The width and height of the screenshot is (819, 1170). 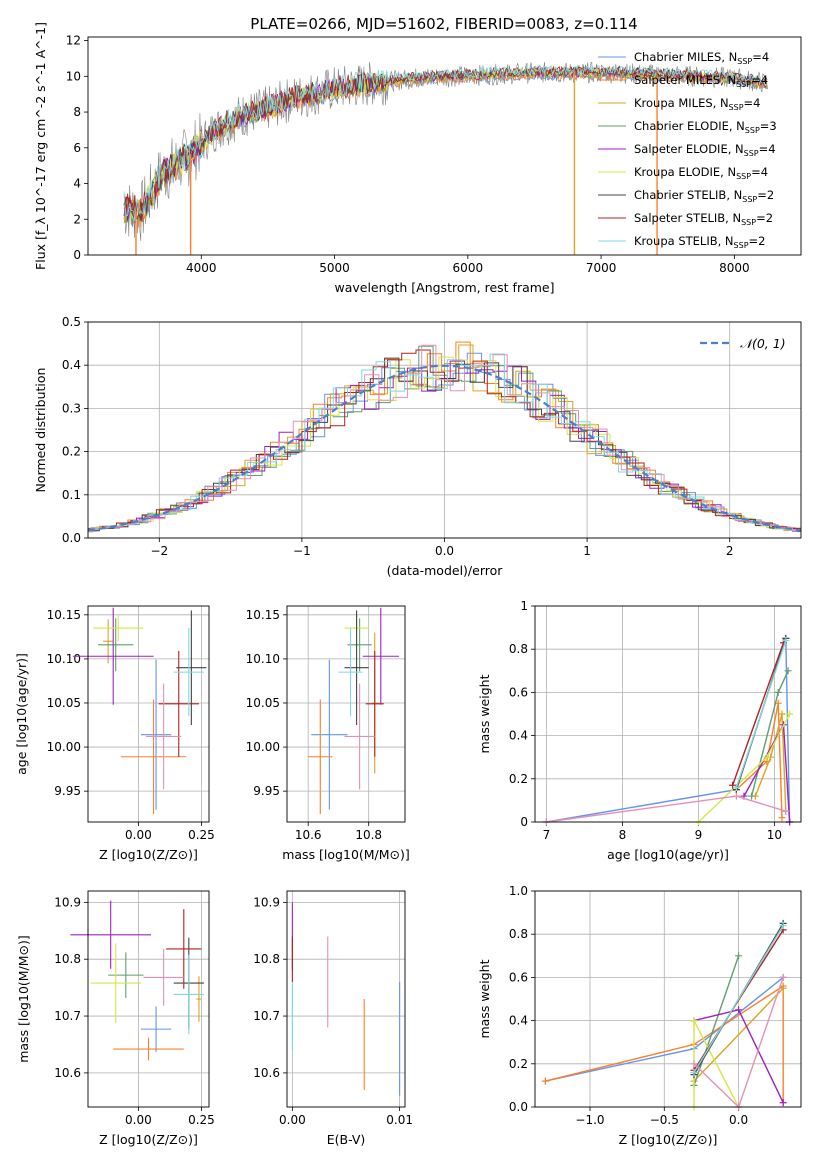 I want to click on x-tick-label: 0.25, so click(x=201, y=835).